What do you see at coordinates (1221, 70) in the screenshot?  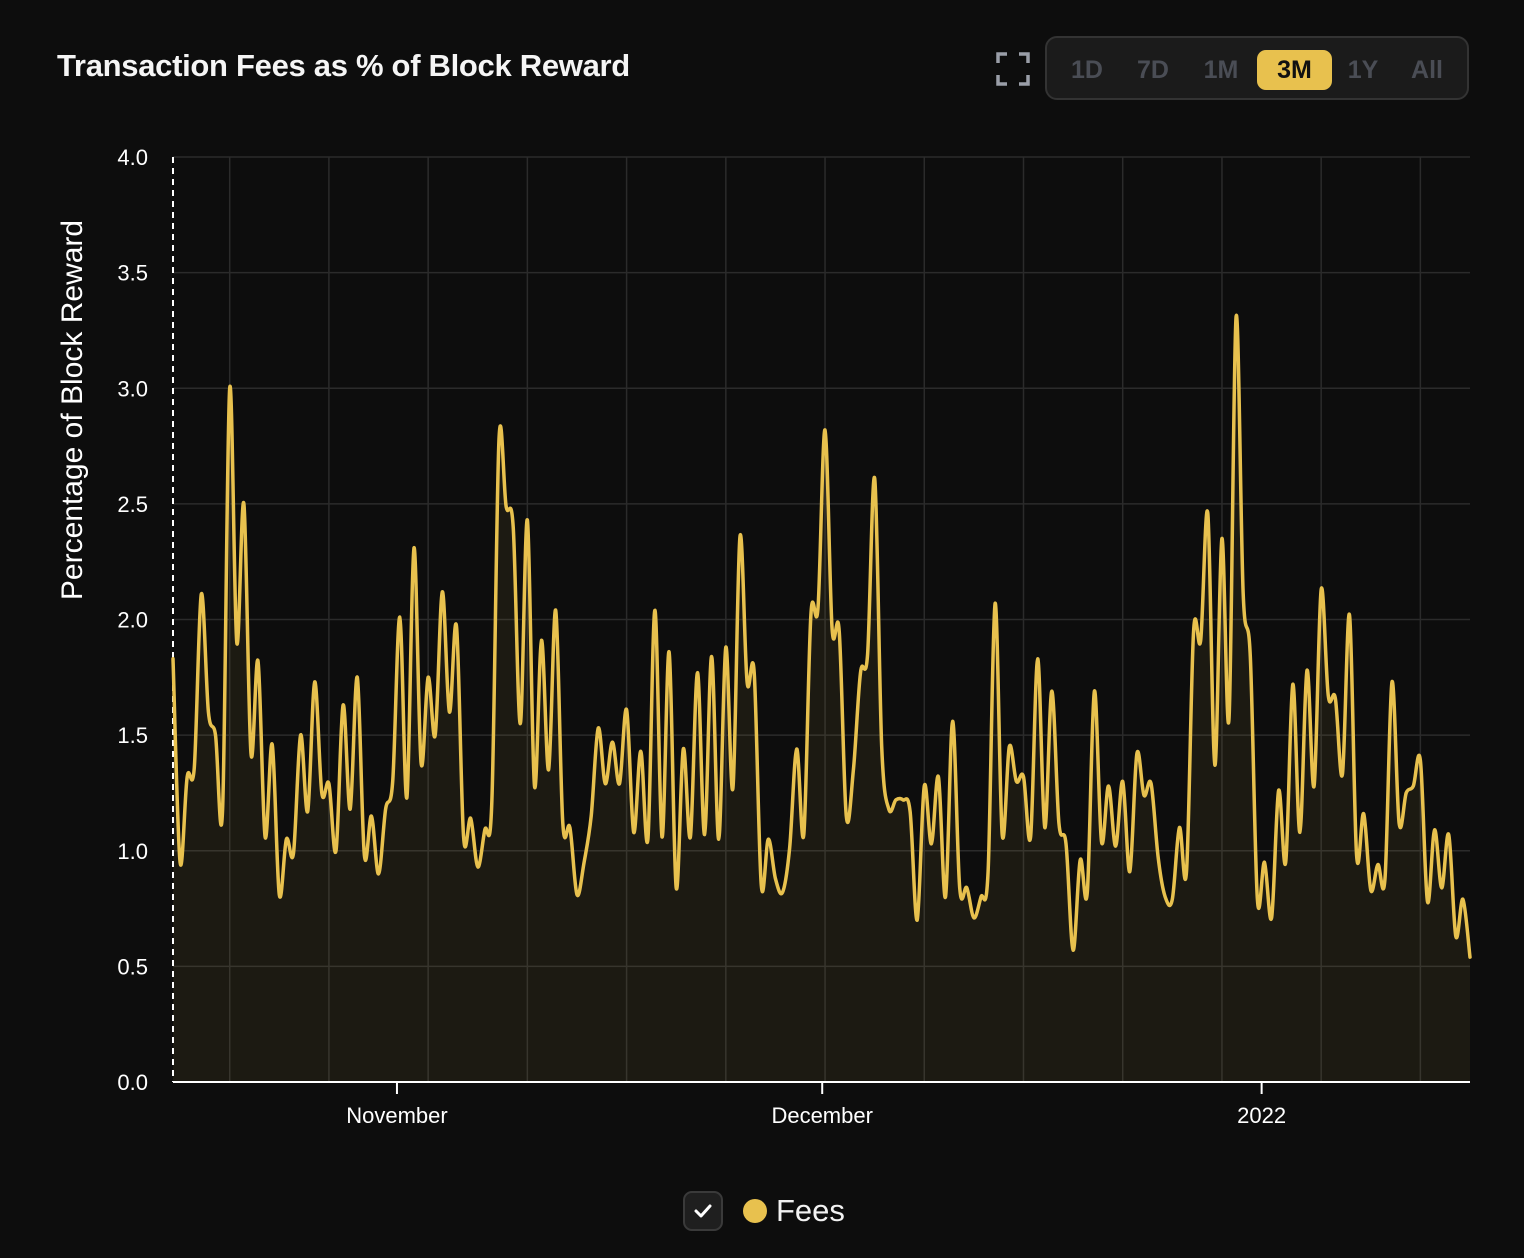 I see `range-button-1m: 1M` at bounding box center [1221, 70].